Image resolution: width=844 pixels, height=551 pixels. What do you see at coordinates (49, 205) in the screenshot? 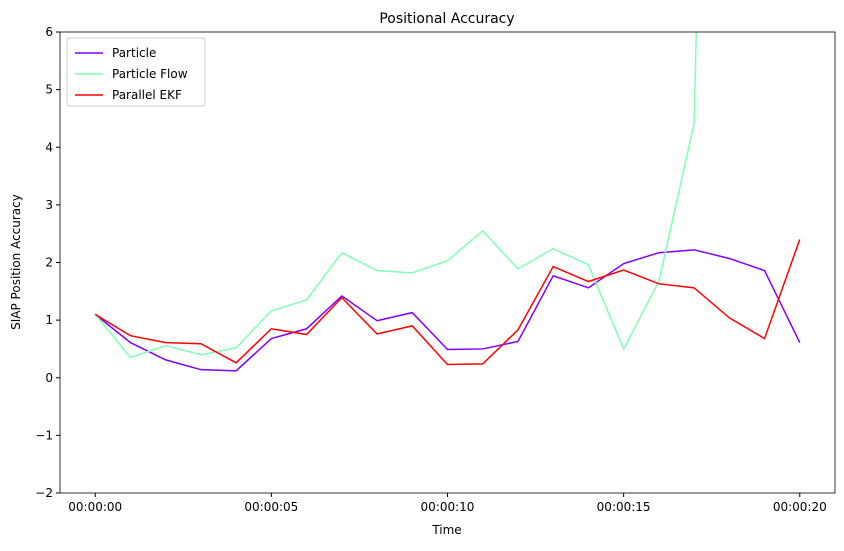
I see `y-tick-label: 3` at bounding box center [49, 205].